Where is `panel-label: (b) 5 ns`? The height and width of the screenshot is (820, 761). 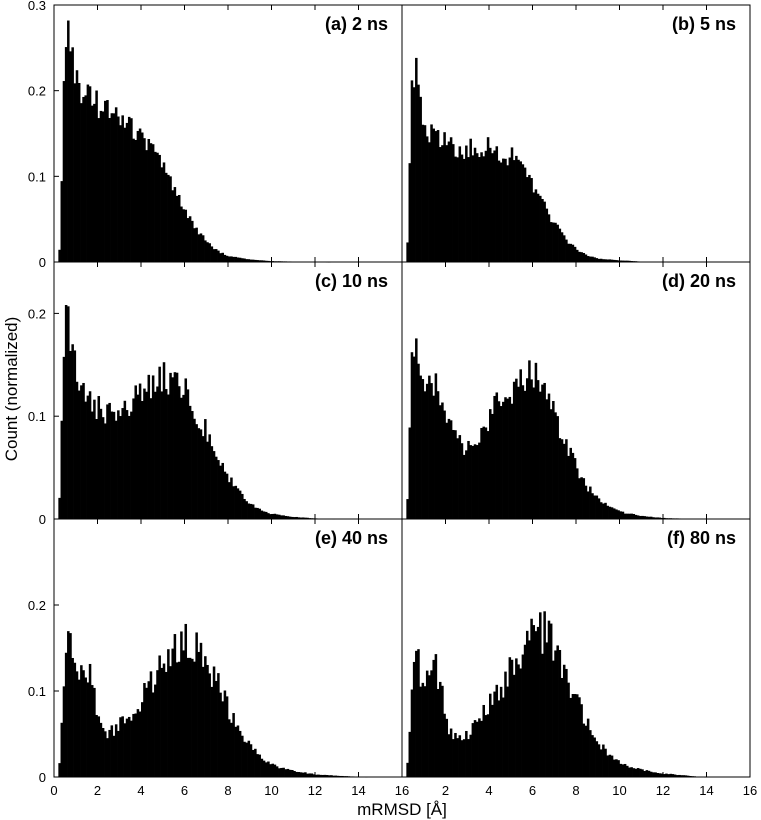
panel-label: (b) 5 ns is located at coordinates (704, 24).